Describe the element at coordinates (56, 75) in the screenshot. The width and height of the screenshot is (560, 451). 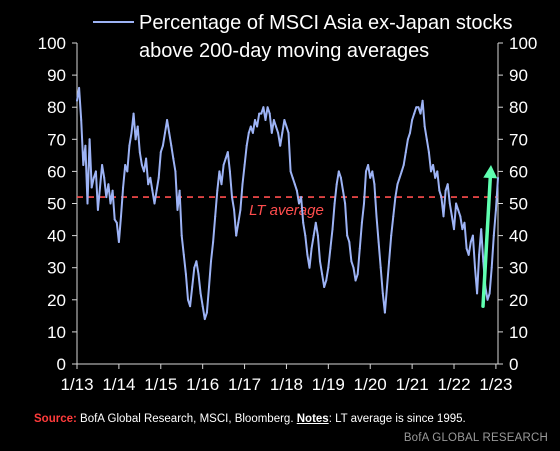
I see `y-tick-label-left: 90` at that location.